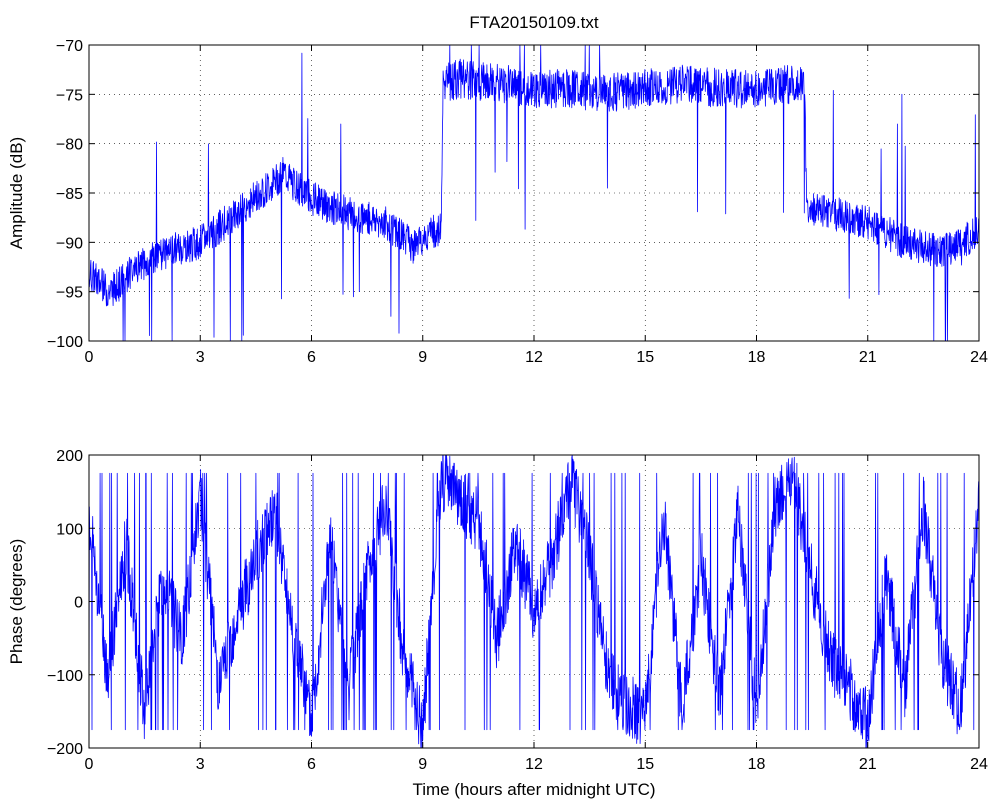 The image size is (998, 806). I want to click on chart-title: FTA20150109.txt, so click(533, 22).